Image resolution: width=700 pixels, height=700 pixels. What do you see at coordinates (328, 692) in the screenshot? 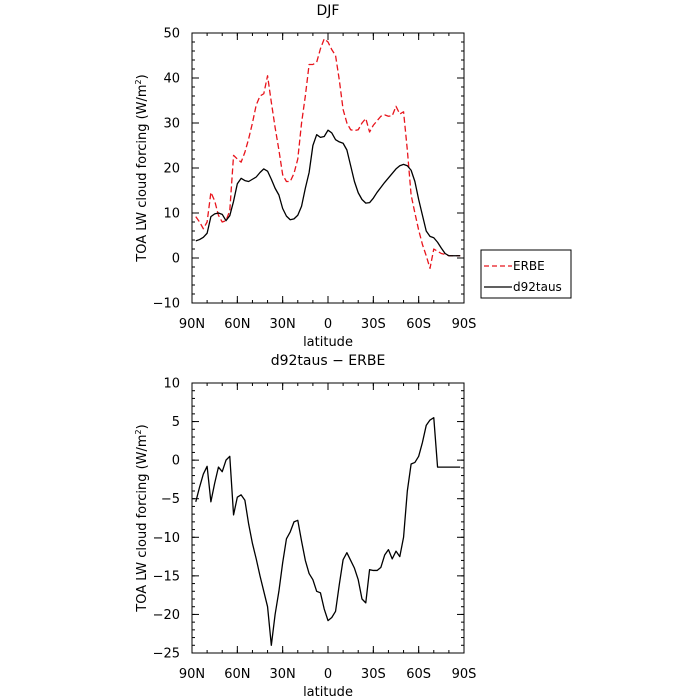
I see `bottom-chart-xlabel: latitude` at bounding box center [328, 692].